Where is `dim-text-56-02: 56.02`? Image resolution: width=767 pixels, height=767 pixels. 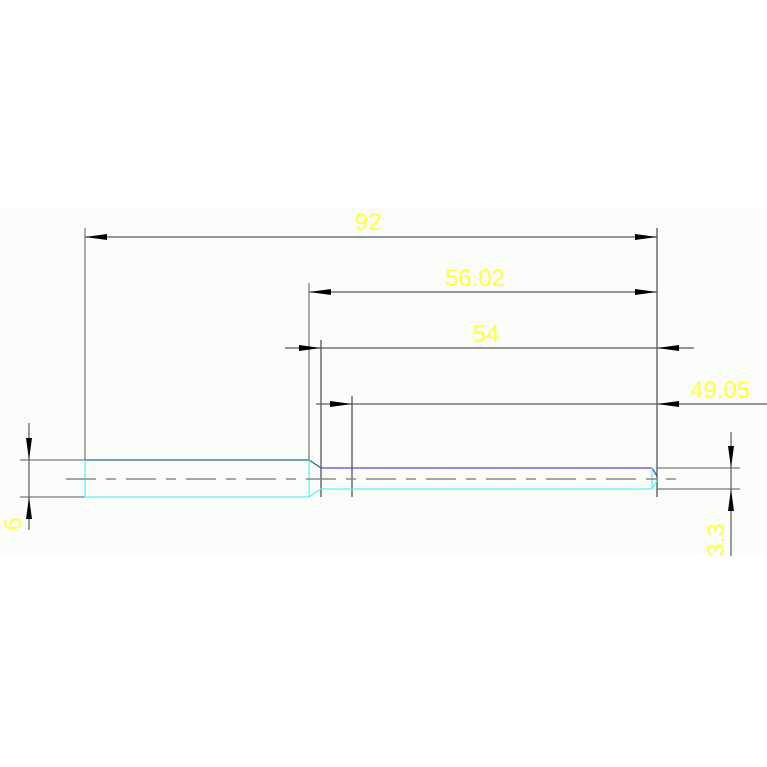 dim-text-56-02: 56.02 is located at coordinates (475, 278).